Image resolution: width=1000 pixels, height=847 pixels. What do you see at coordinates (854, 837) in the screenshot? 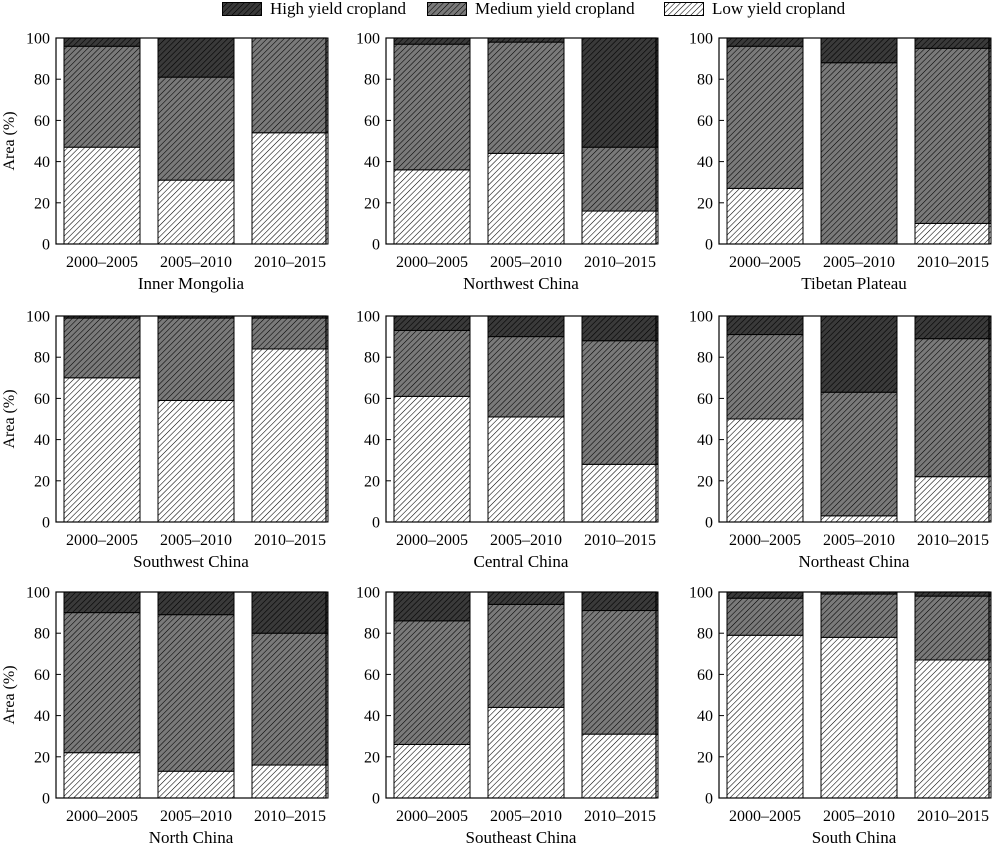
I see `region-label: South China` at bounding box center [854, 837].